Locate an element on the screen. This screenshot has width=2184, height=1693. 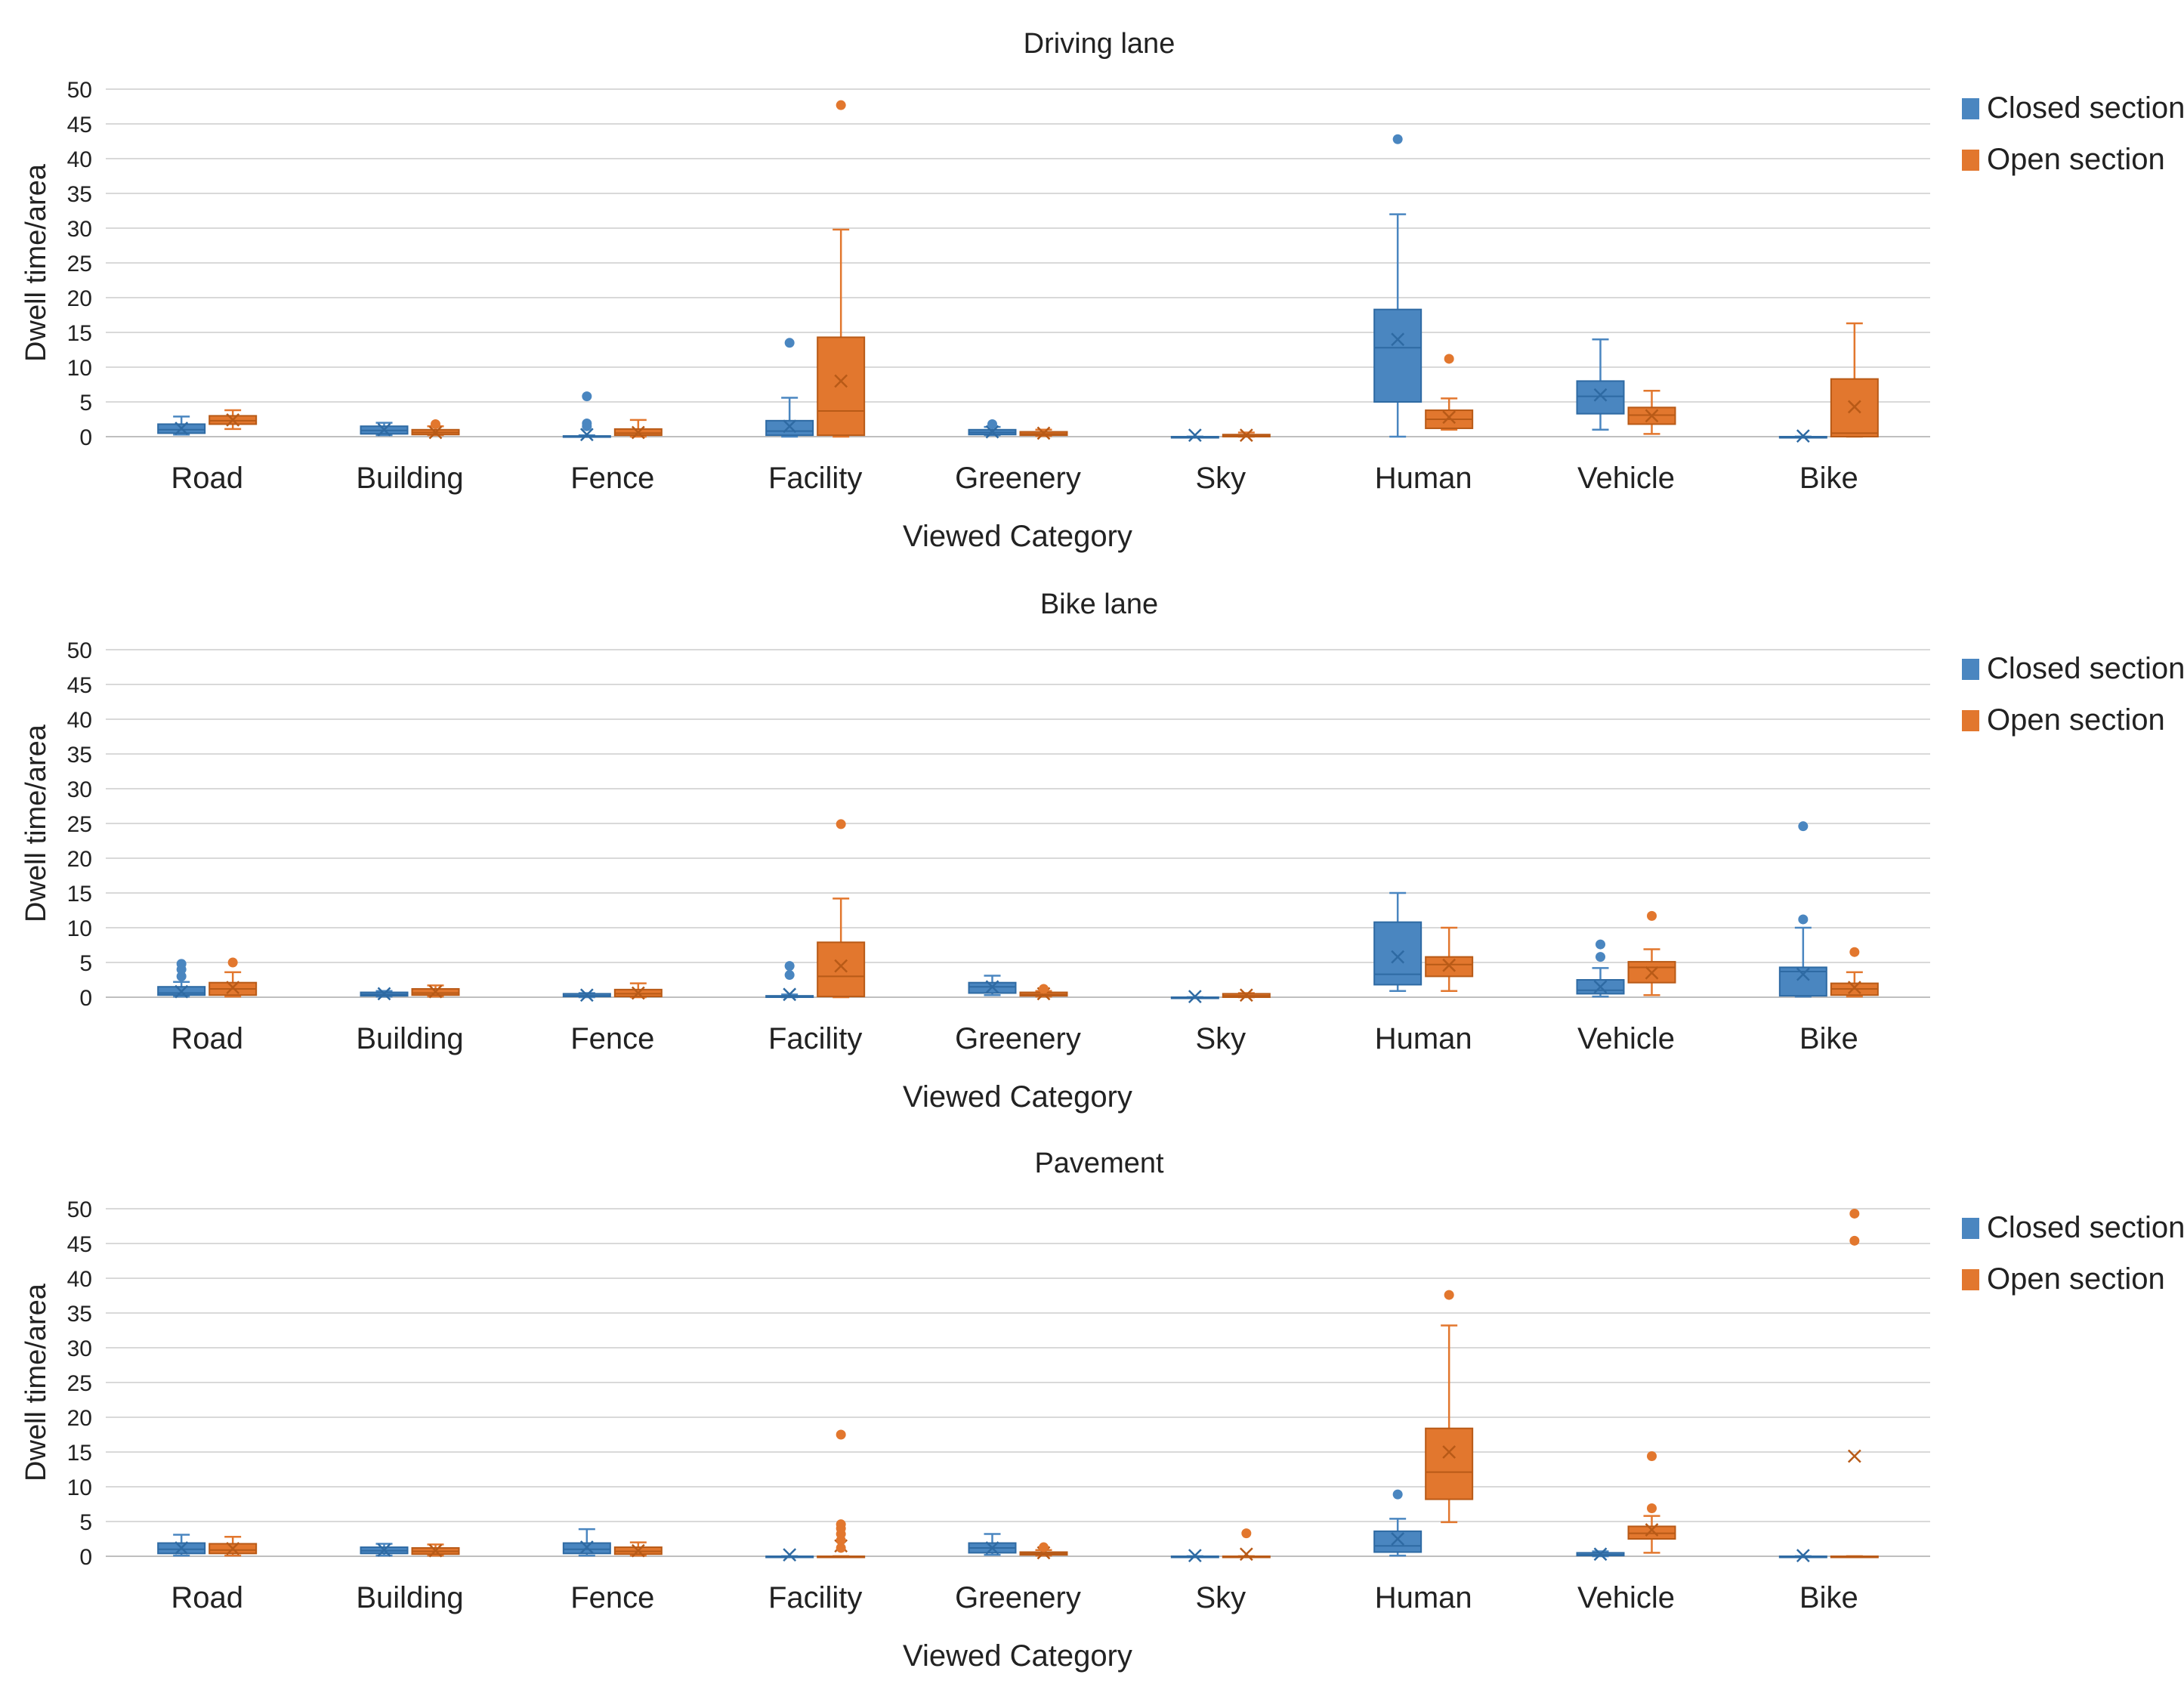
series-open is located at coordinates (1044, 911).